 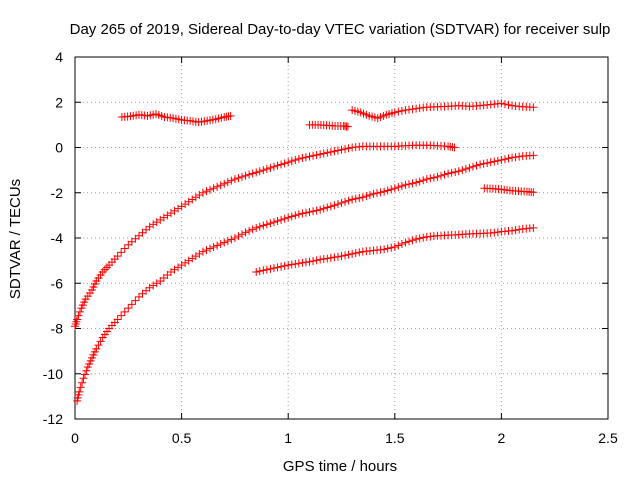 What do you see at coordinates (57, 193) in the screenshot?
I see `y-tick-label: -2` at bounding box center [57, 193].